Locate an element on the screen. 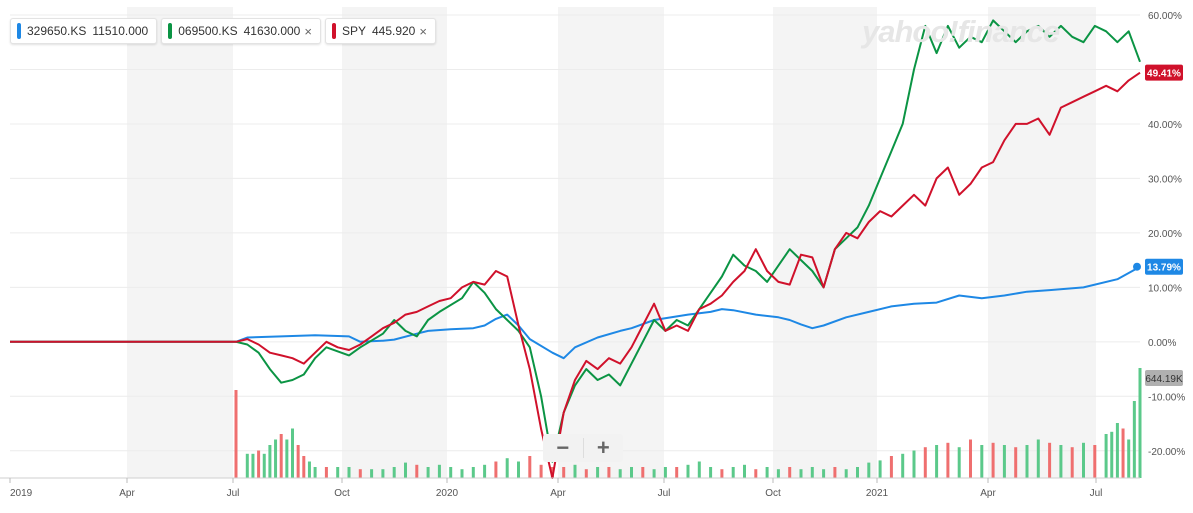 This screenshot has height=513, width=1193. legend-item-069500: 069500.KS 41630.000 × is located at coordinates (241, 31).